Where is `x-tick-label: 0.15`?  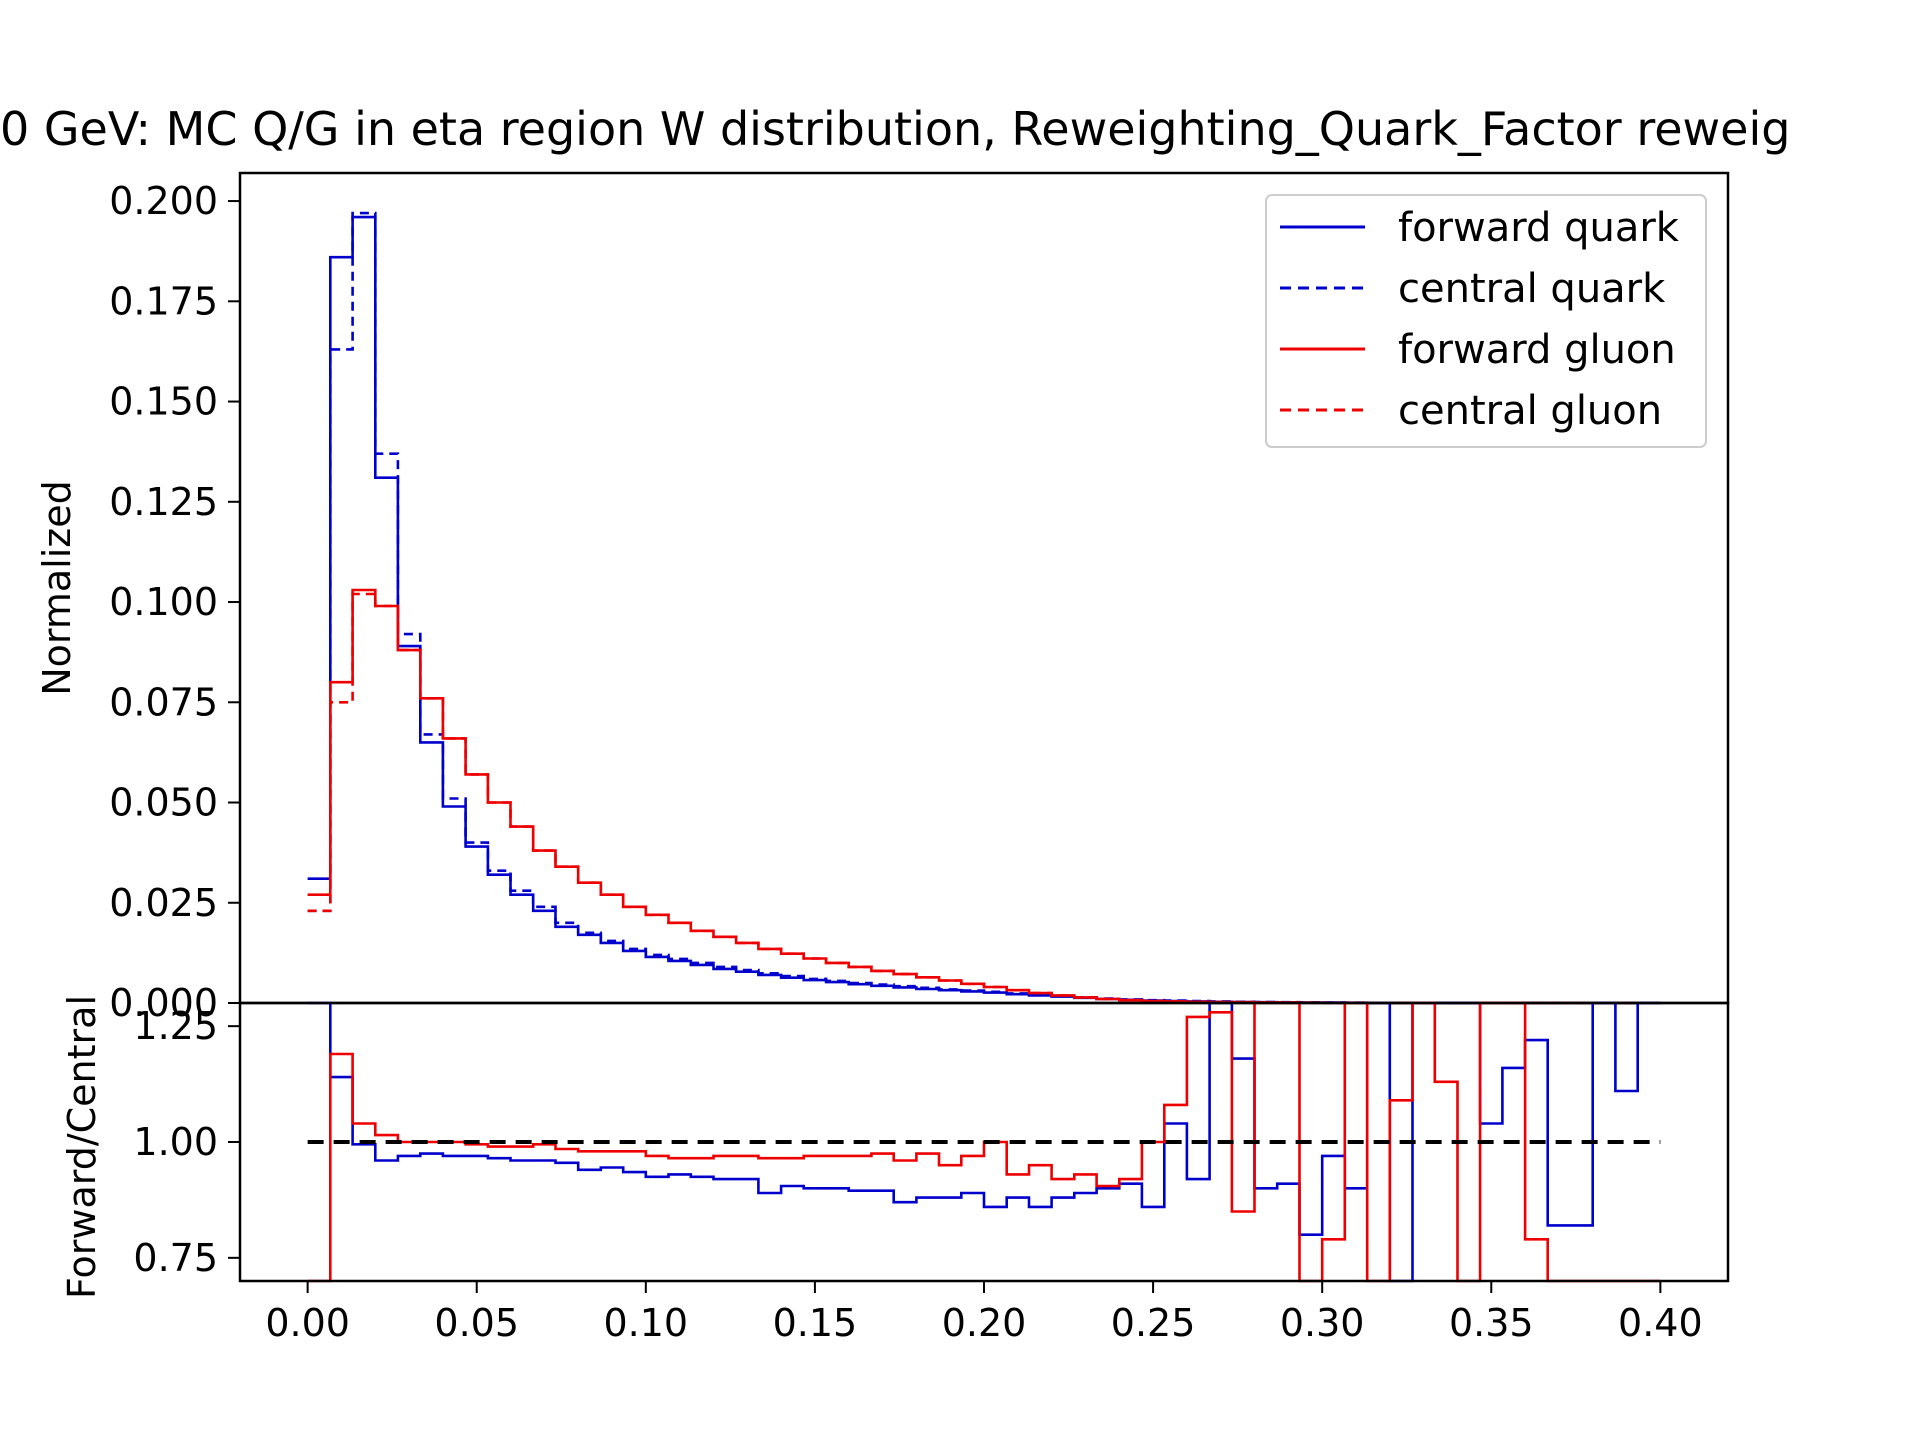
x-tick-label: 0.15 is located at coordinates (815, 1323).